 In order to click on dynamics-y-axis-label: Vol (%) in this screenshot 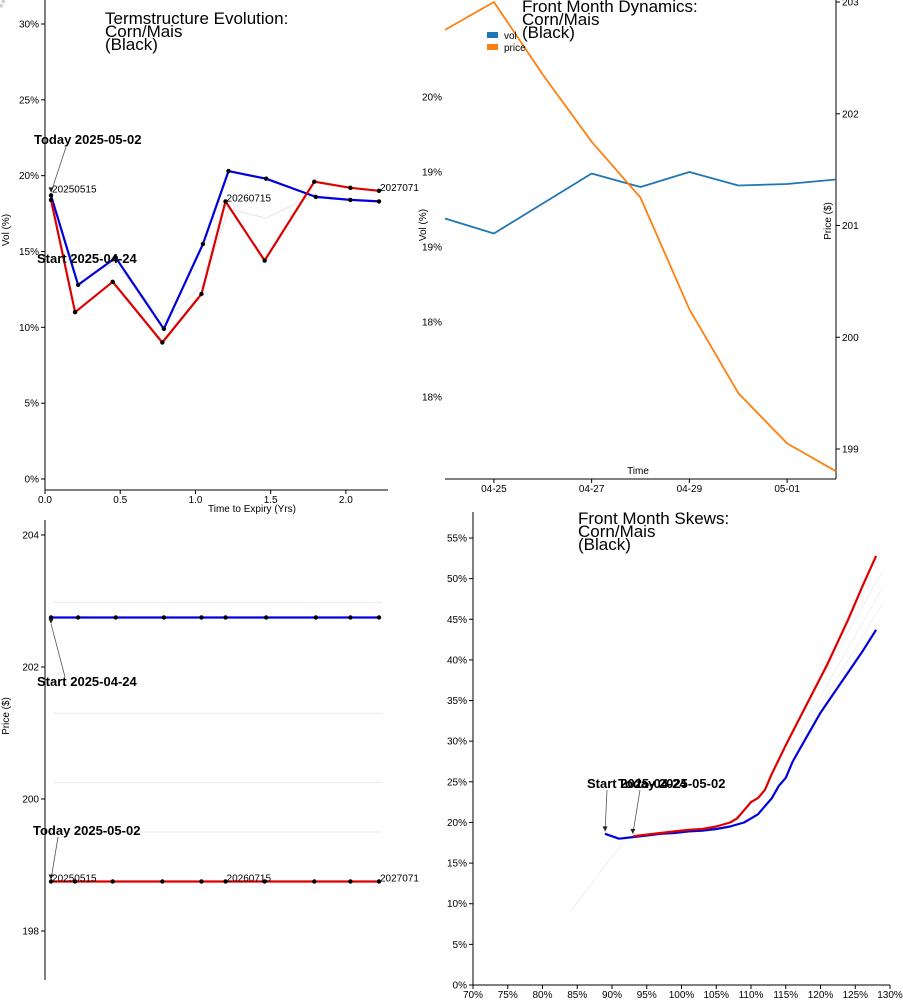, I will do `click(423, 225)`.